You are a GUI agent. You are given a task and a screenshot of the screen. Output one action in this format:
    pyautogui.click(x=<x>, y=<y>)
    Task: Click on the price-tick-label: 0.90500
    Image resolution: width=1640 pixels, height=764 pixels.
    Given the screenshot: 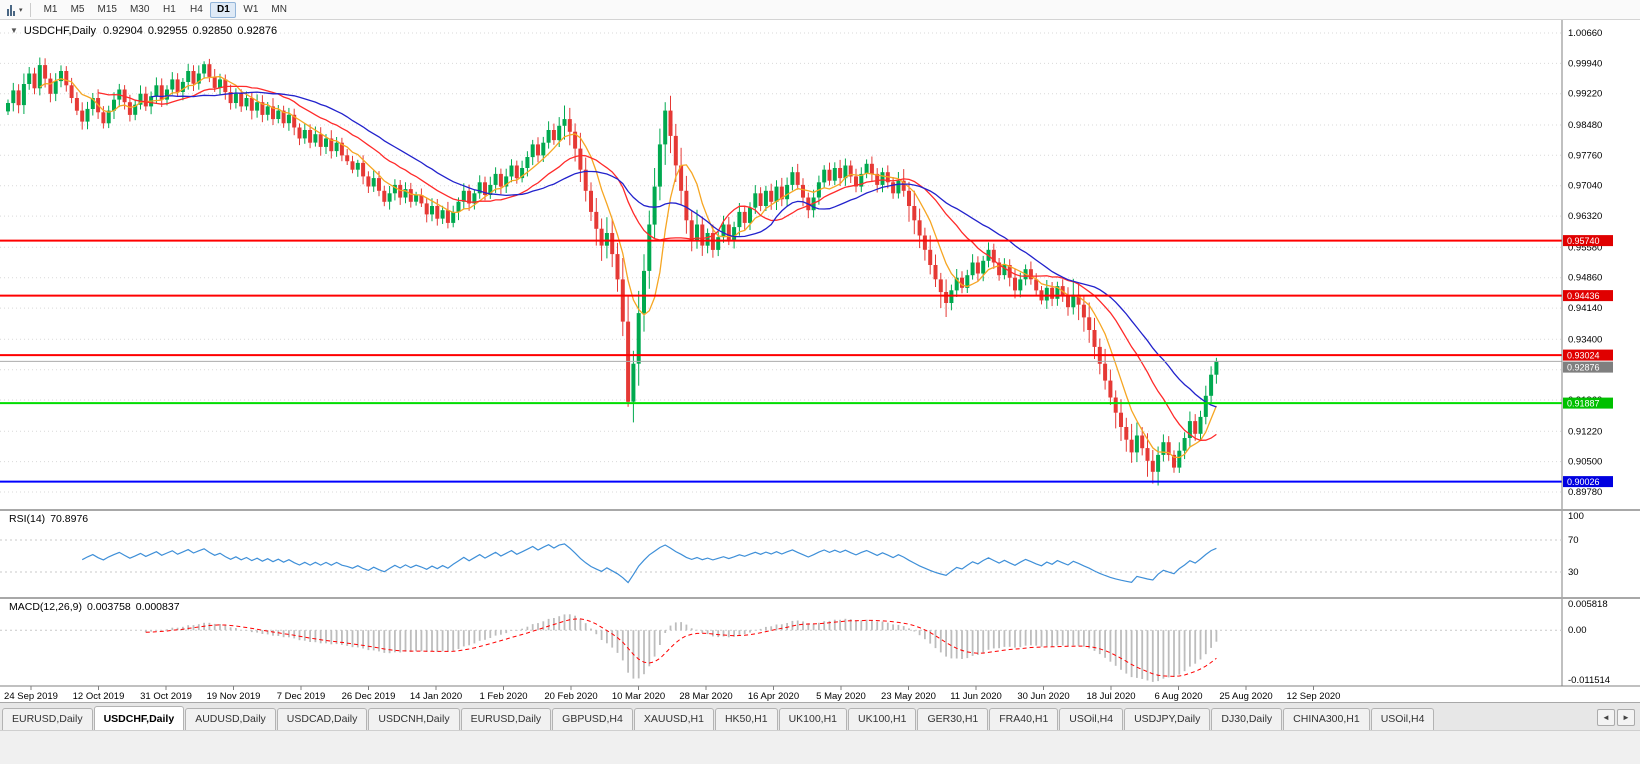 What is the action you would take?
    pyautogui.click(x=1585, y=462)
    